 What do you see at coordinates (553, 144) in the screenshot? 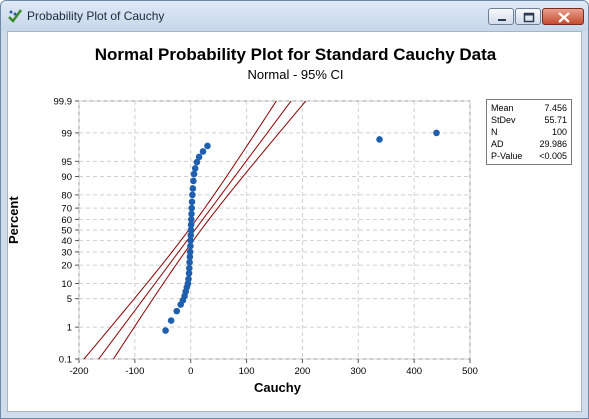
I see `stat-value: 29.986` at bounding box center [553, 144].